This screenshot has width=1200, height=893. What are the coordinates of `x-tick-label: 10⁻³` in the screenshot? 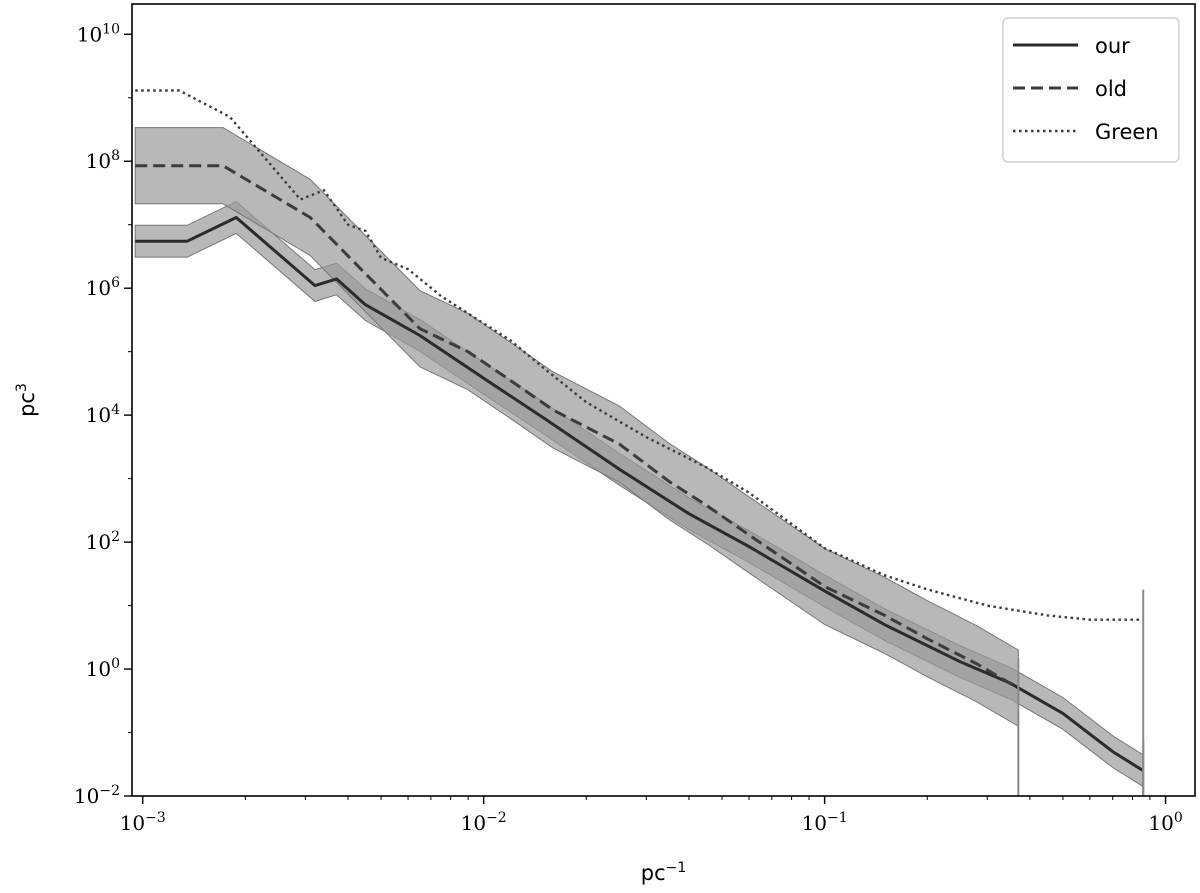 It's located at (143, 822).